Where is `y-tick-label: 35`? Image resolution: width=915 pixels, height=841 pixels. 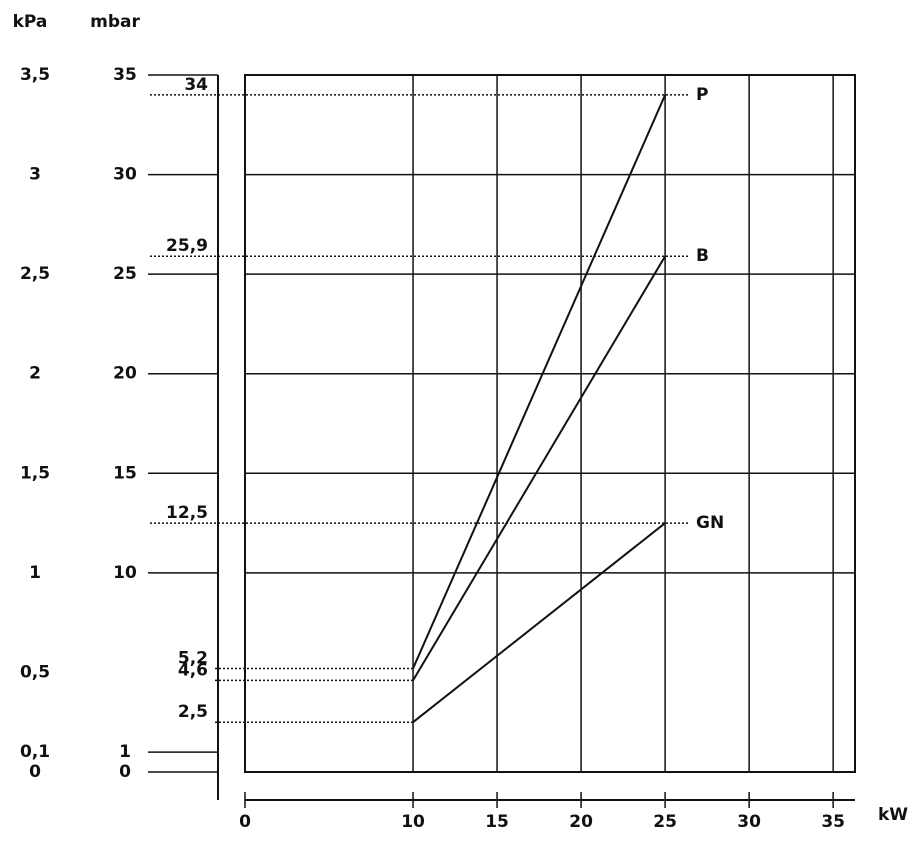 y-tick-label: 35 is located at coordinates (125, 75).